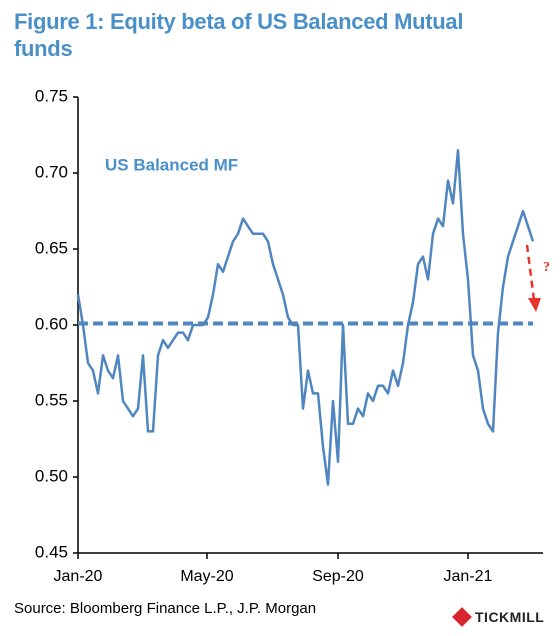 The image size is (560, 636). I want to click on y-tick-label: 0.65, so click(51, 247).